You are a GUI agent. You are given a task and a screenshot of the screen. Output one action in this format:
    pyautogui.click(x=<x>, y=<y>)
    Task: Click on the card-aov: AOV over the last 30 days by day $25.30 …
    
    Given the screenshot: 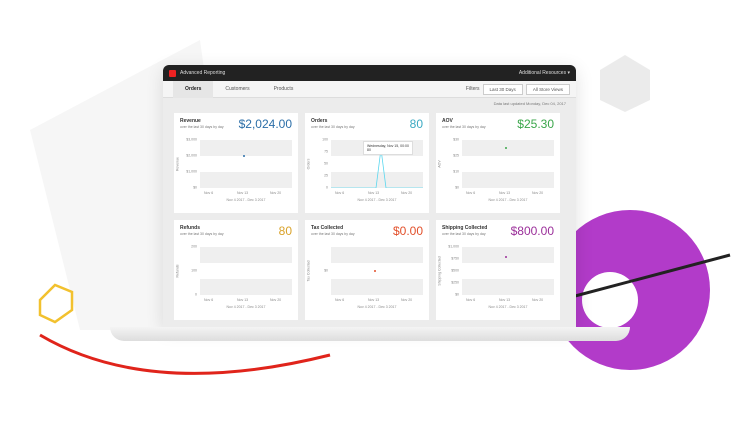 What is the action you would take?
    pyautogui.click(x=498, y=163)
    